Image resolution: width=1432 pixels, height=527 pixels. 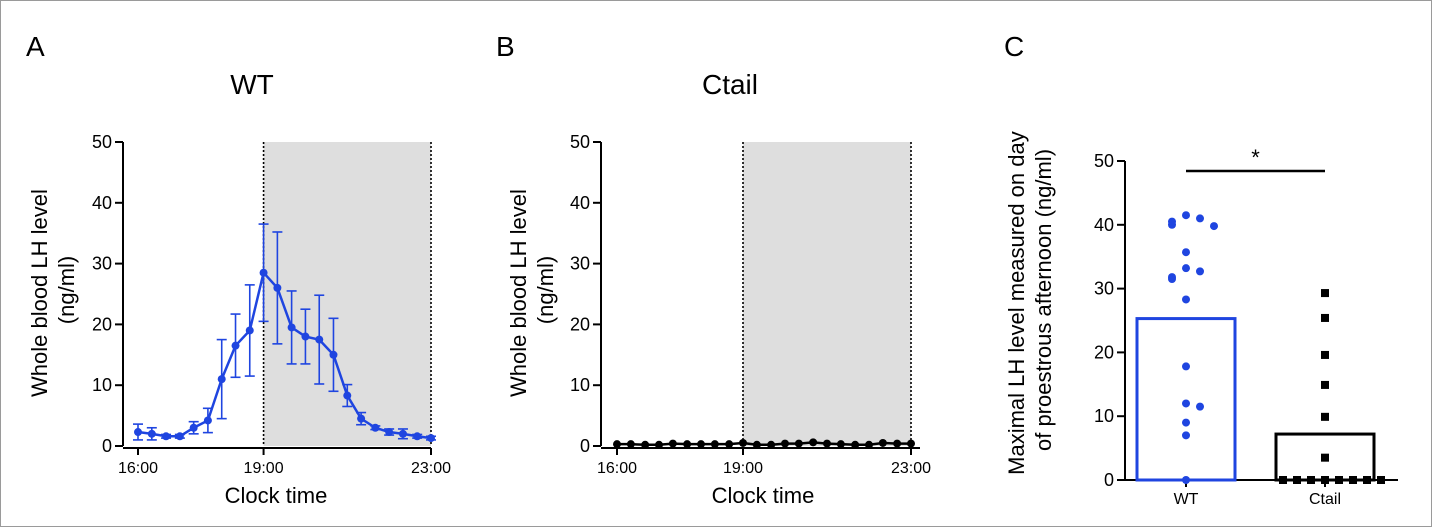 I want to click on panel-b-x-tick-label: 19:00, so click(x=743, y=468).